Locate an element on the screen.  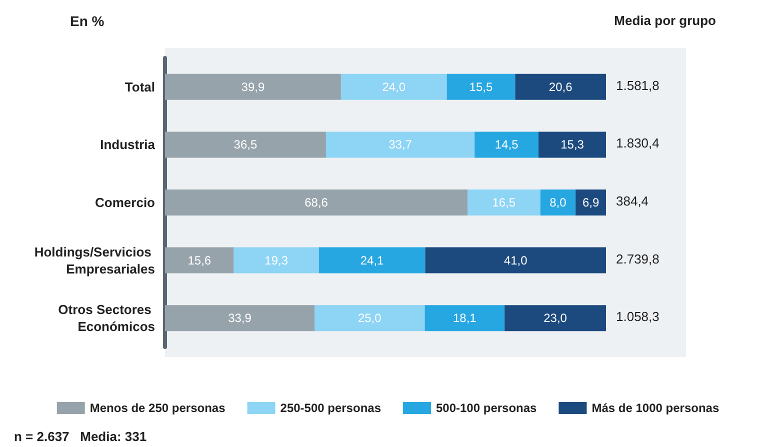
data-label: 25,0 is located at coordinates (370, 318).